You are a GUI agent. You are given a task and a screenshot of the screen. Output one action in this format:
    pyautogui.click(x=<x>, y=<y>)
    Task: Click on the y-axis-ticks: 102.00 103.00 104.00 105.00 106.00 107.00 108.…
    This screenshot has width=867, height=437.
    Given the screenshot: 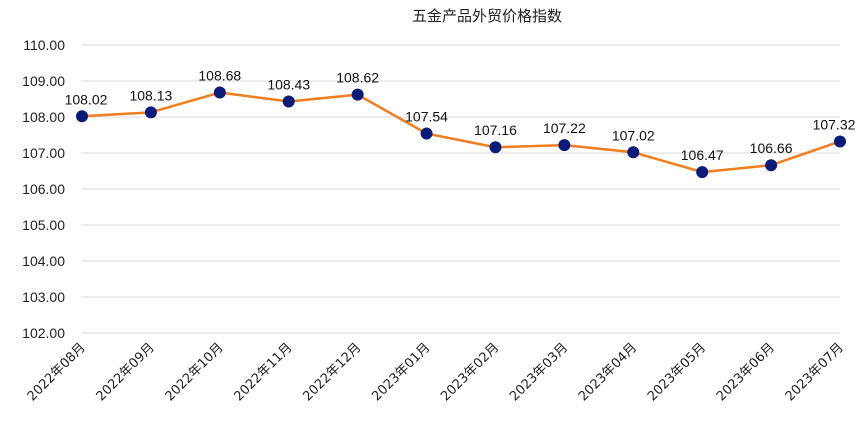 What is the action you would take?
    pyautogui.click(x=43, y=189)
    